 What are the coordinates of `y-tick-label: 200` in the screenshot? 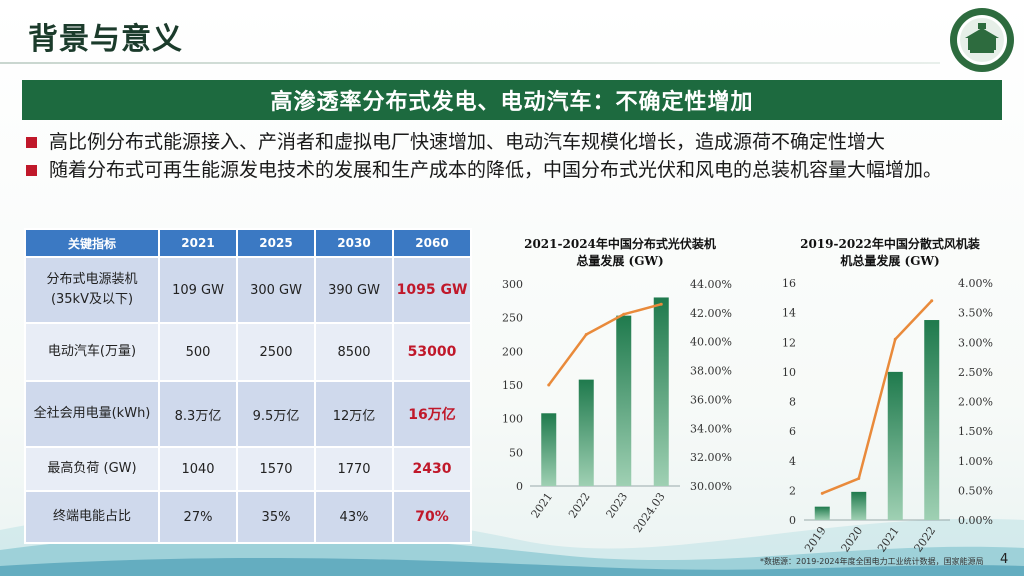 It's located at (512, 351).